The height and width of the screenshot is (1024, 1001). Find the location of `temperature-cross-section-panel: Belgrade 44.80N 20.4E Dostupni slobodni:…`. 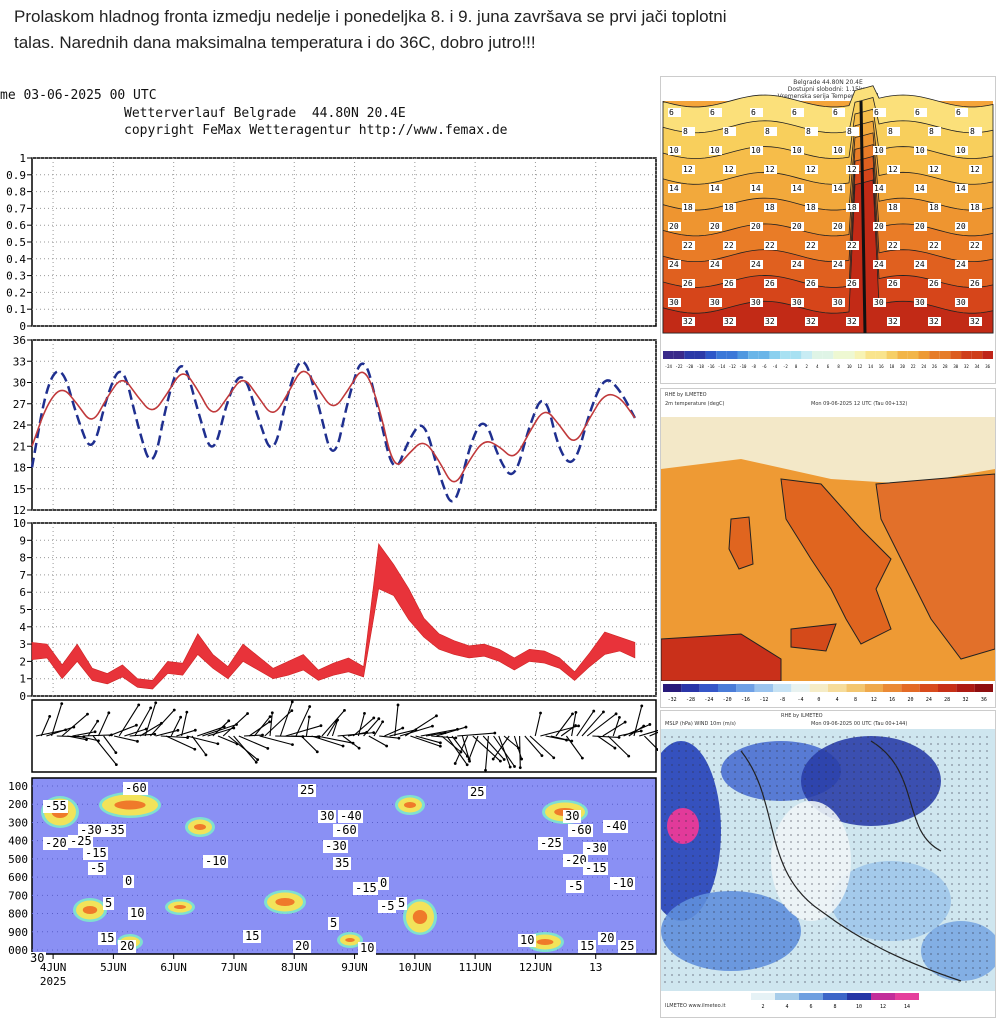

temperature-cross-section-panel: Belgrade 44.80N 20.4E Dostupni slobodni:… is located at coordinates (828, 230).